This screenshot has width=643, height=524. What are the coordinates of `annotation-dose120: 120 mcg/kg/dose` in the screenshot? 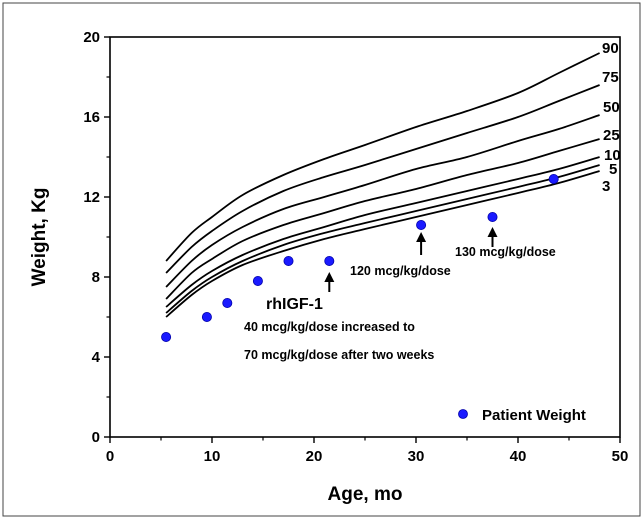 It's located at (400, 271).